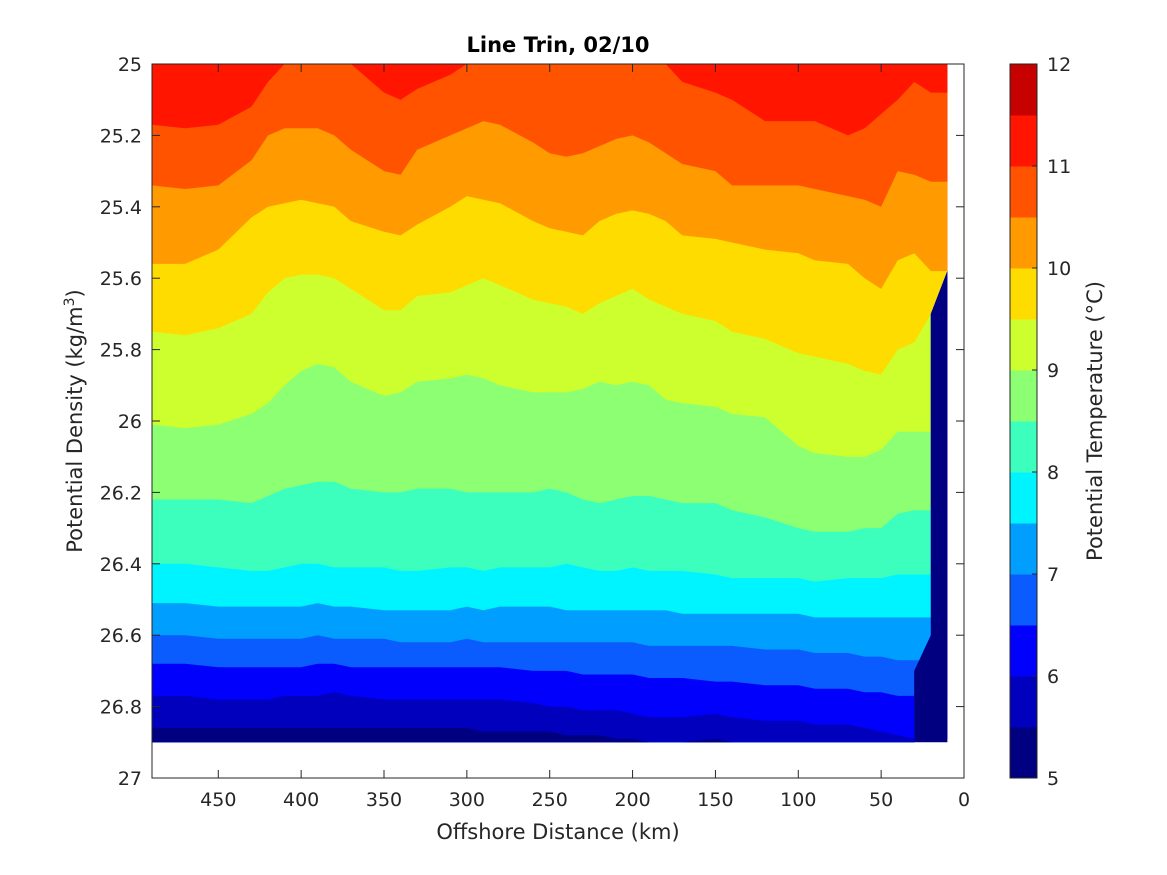 The height and width of the screenshot is (875, 1167). I want to click on x-tick-label: 450, so click(218, 800).